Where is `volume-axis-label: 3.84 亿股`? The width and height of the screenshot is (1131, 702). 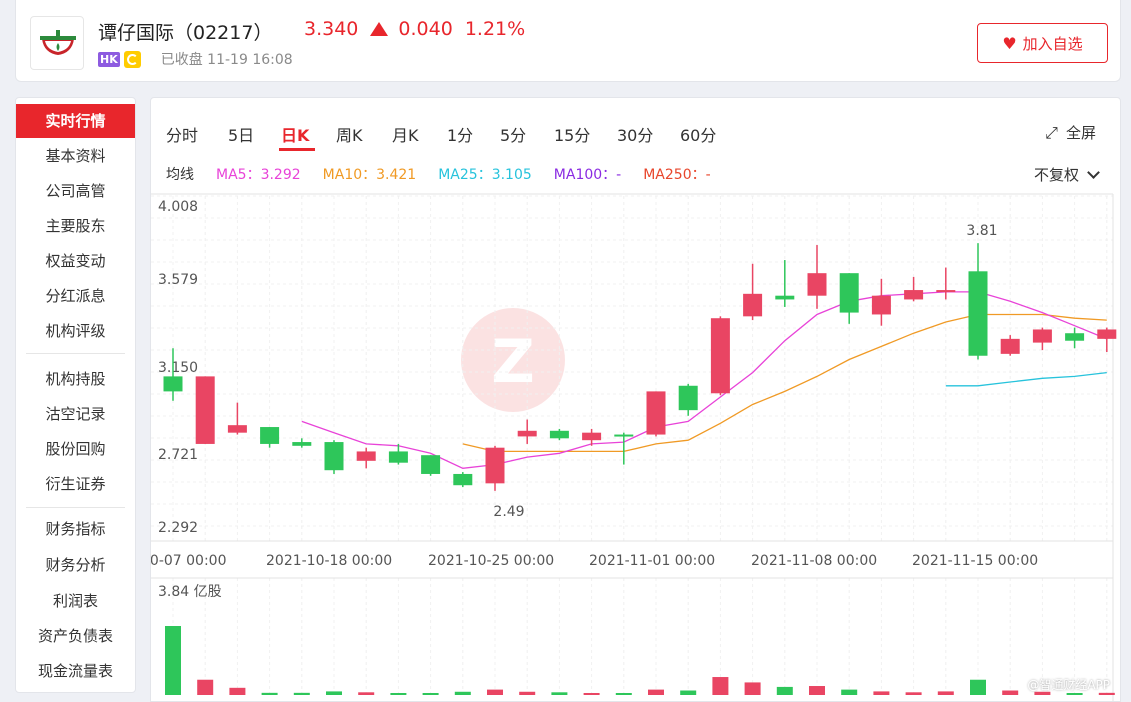 volume-axis-label: 3.84 亿股 is located at coordinates (190, 592).